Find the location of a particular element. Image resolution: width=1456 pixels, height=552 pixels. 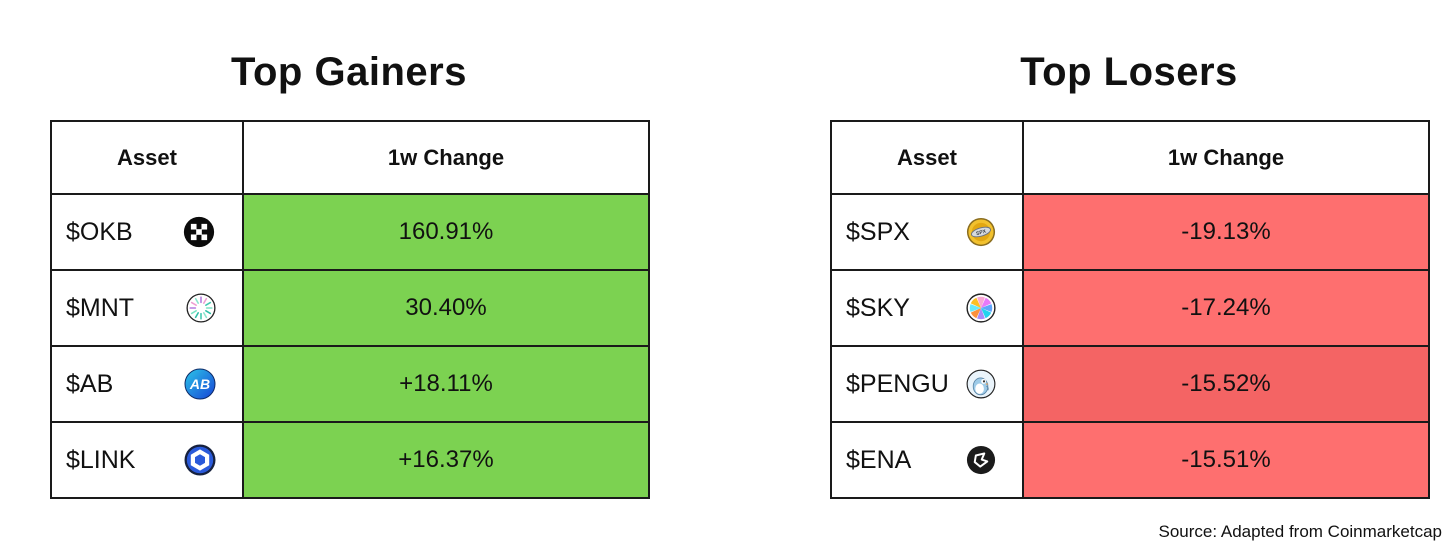

okb-icon is located at coordinates (199, 232).